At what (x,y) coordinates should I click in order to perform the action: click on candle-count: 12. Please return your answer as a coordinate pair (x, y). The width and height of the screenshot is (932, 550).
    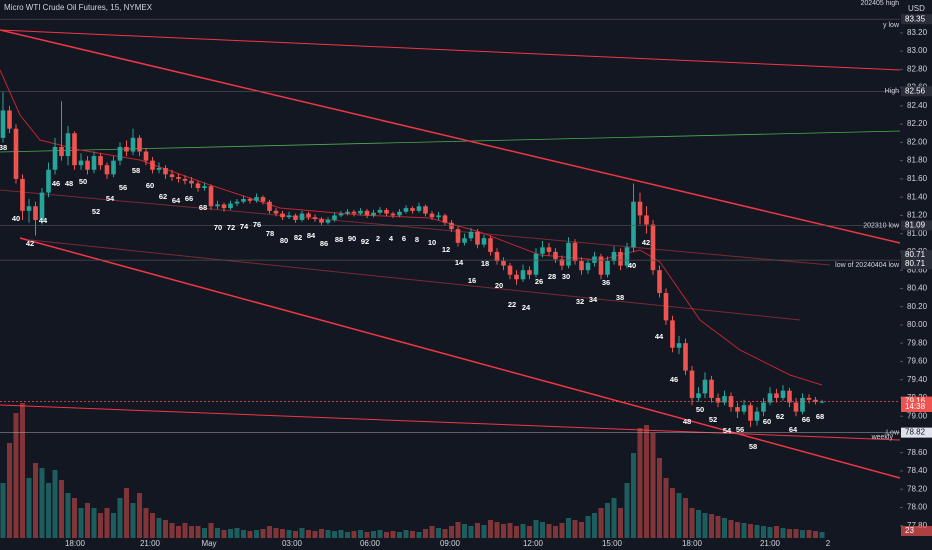
    Looking at the image, I should click on (446, 249).